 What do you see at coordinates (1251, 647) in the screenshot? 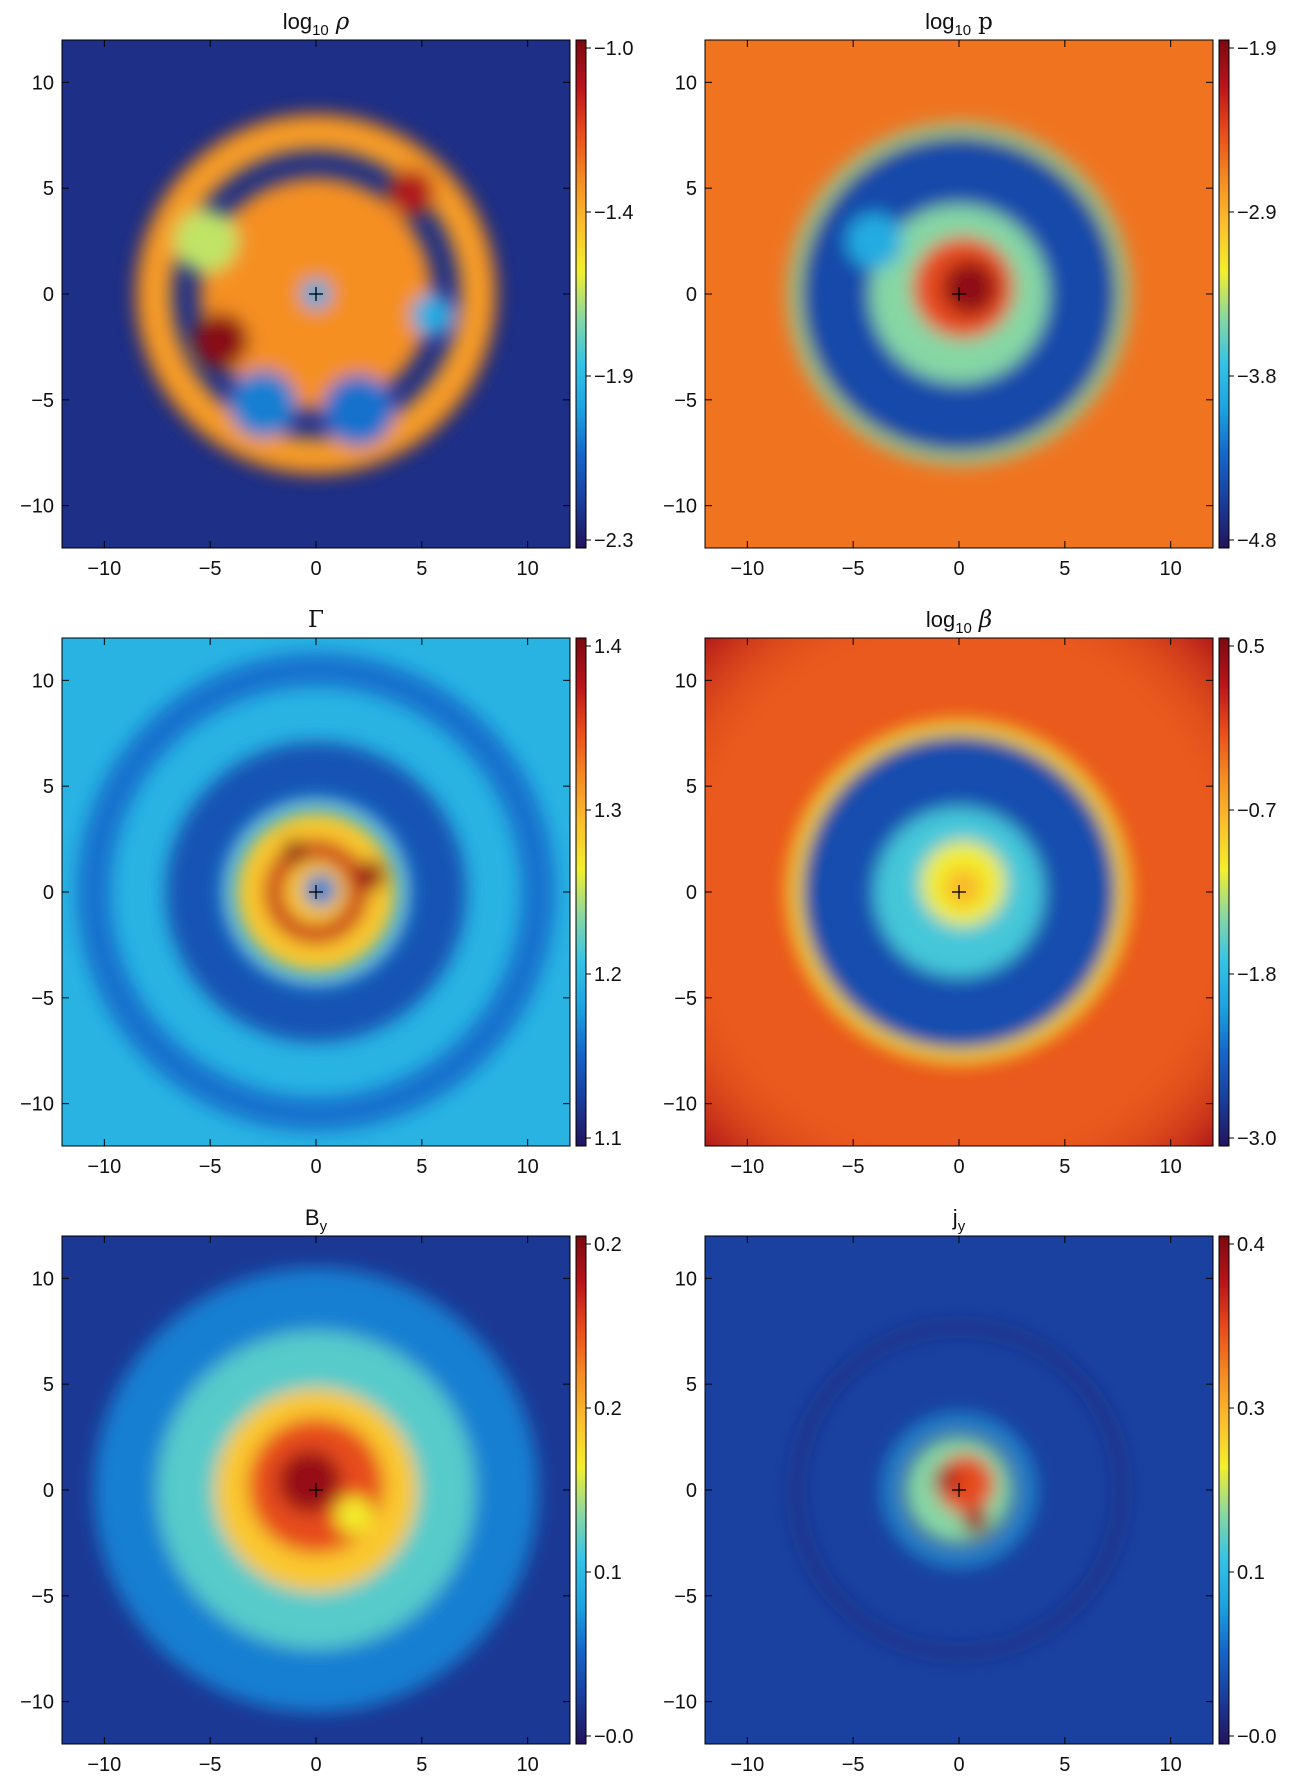
I see `colorbar-label: 0.5` at bounding box center [1251, 647].